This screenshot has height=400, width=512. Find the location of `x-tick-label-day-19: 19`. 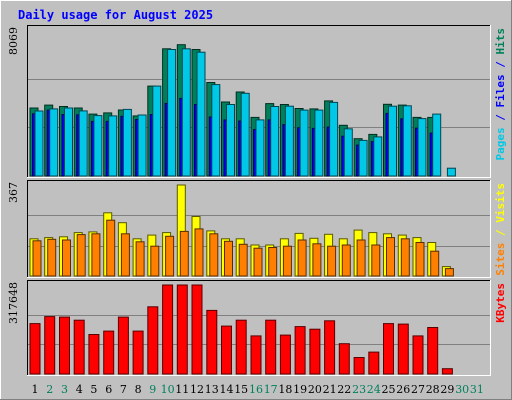

x-tick-label-day-19: 19 is located at coordinates (300, 389).